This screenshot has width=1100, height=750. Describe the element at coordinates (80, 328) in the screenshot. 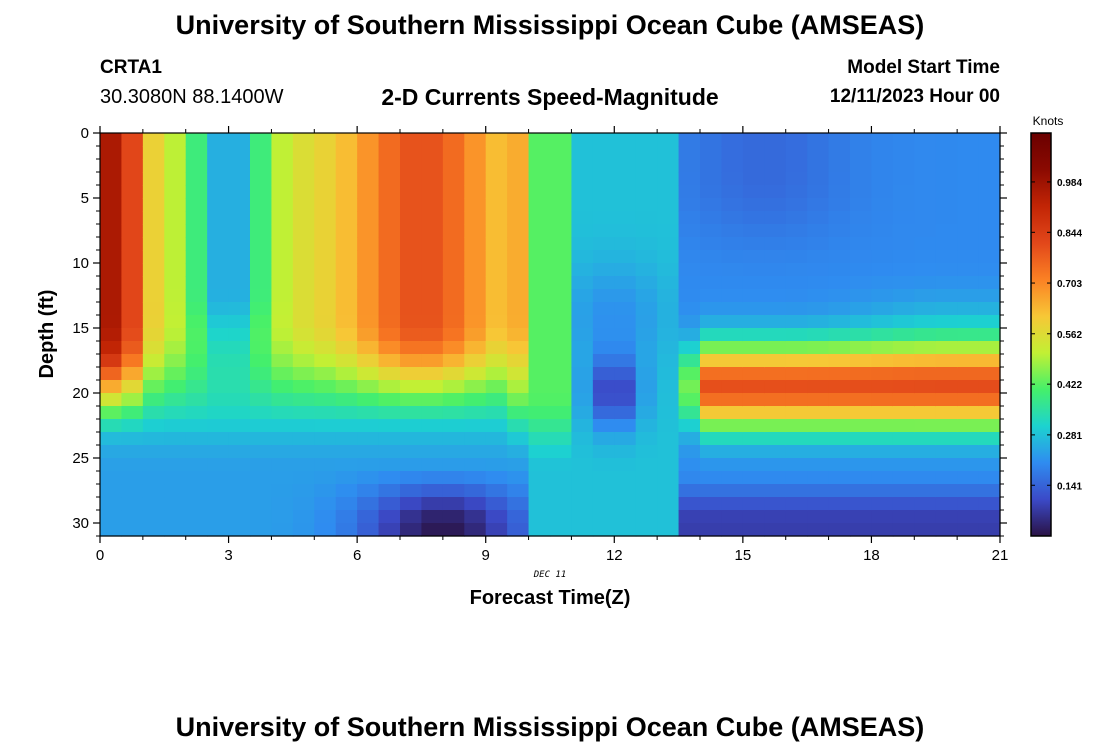

I see `y-tick-label: 15` at that location.